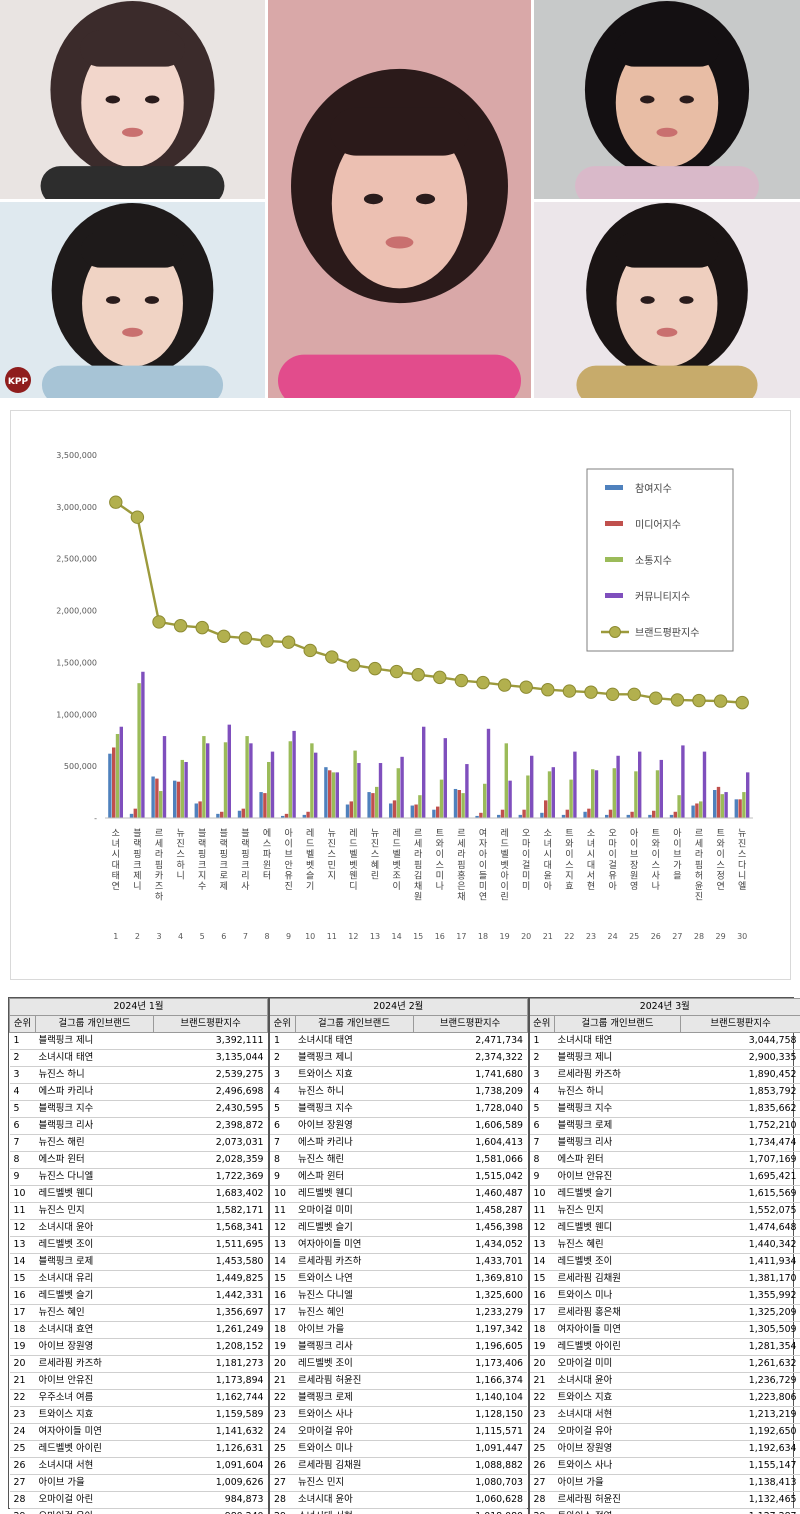  I want to click on rank-cell: 20, so click(282, 1364).